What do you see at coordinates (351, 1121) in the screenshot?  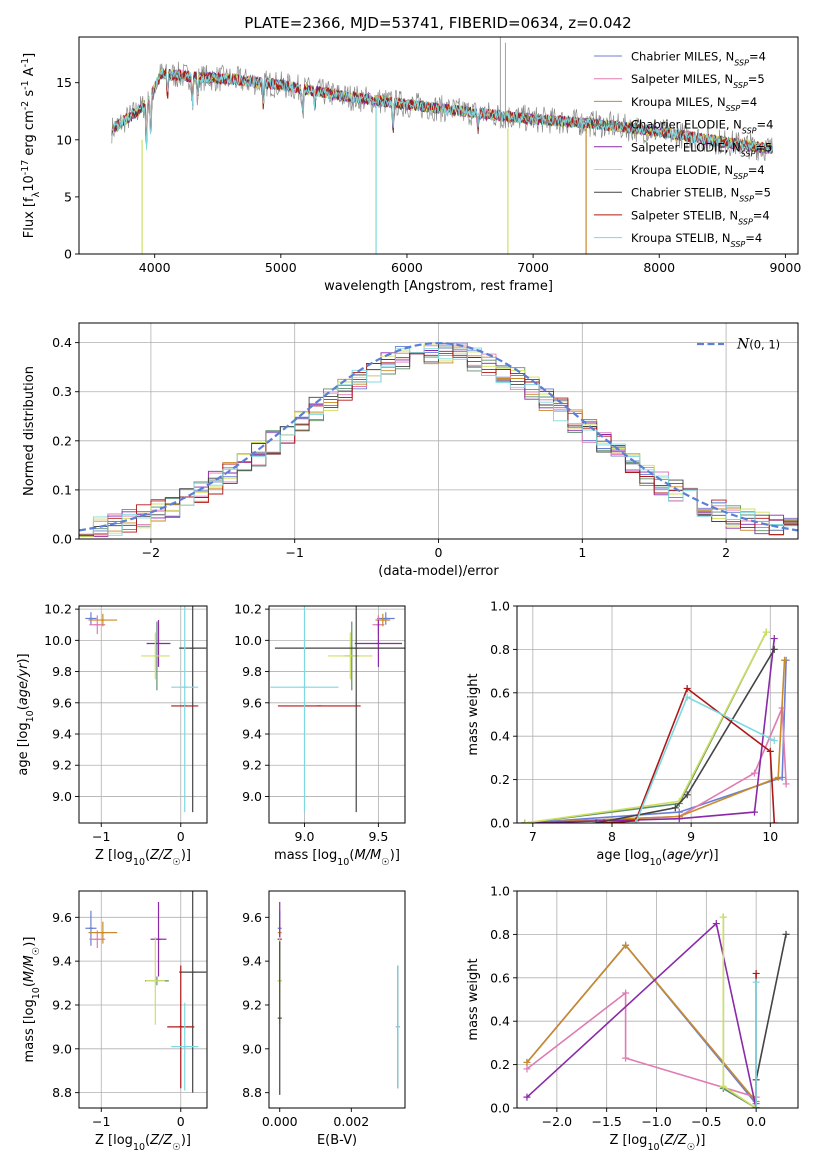 I see `mass-vs-EBV-xtick-label-1: 0.002` at bounding box center [351, 1121].